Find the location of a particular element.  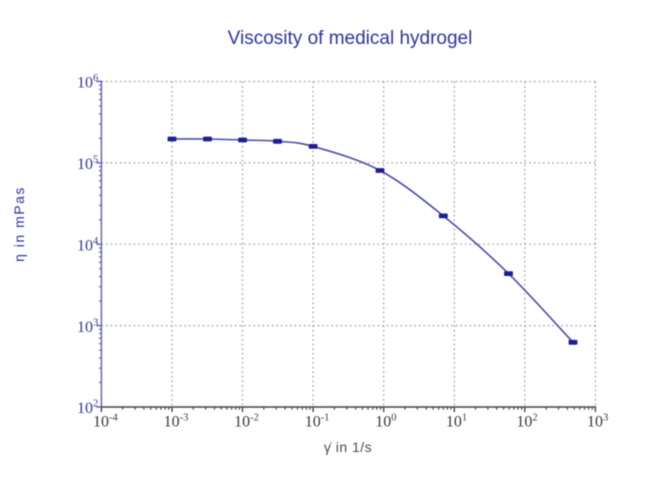

svg-text: 10¹ is located at coordinates (456, 422).